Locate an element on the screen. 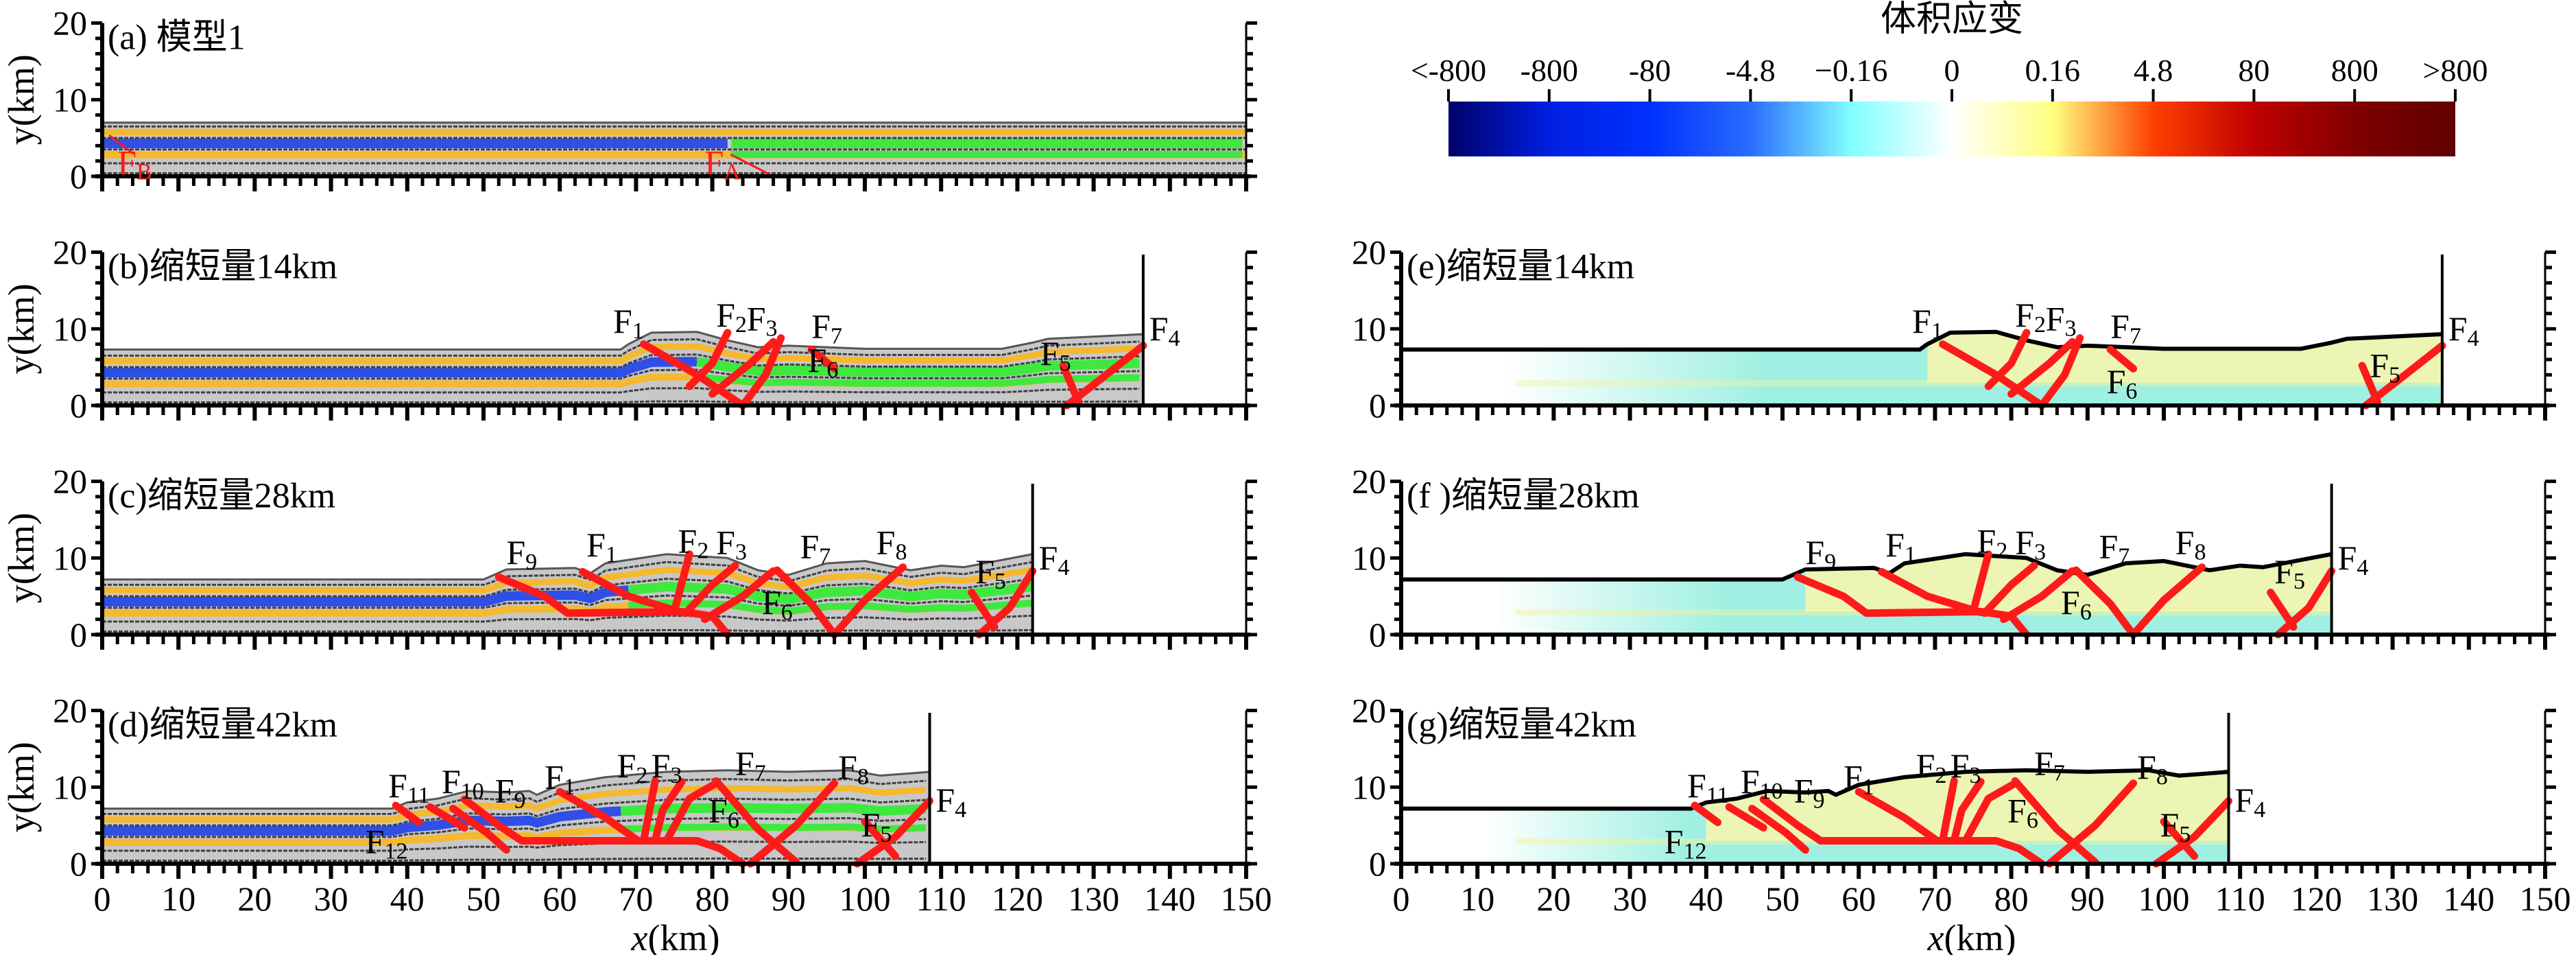 The image size is (2576, 955). x-axis-title-left: x(km) is located at coordinates (675, 936).